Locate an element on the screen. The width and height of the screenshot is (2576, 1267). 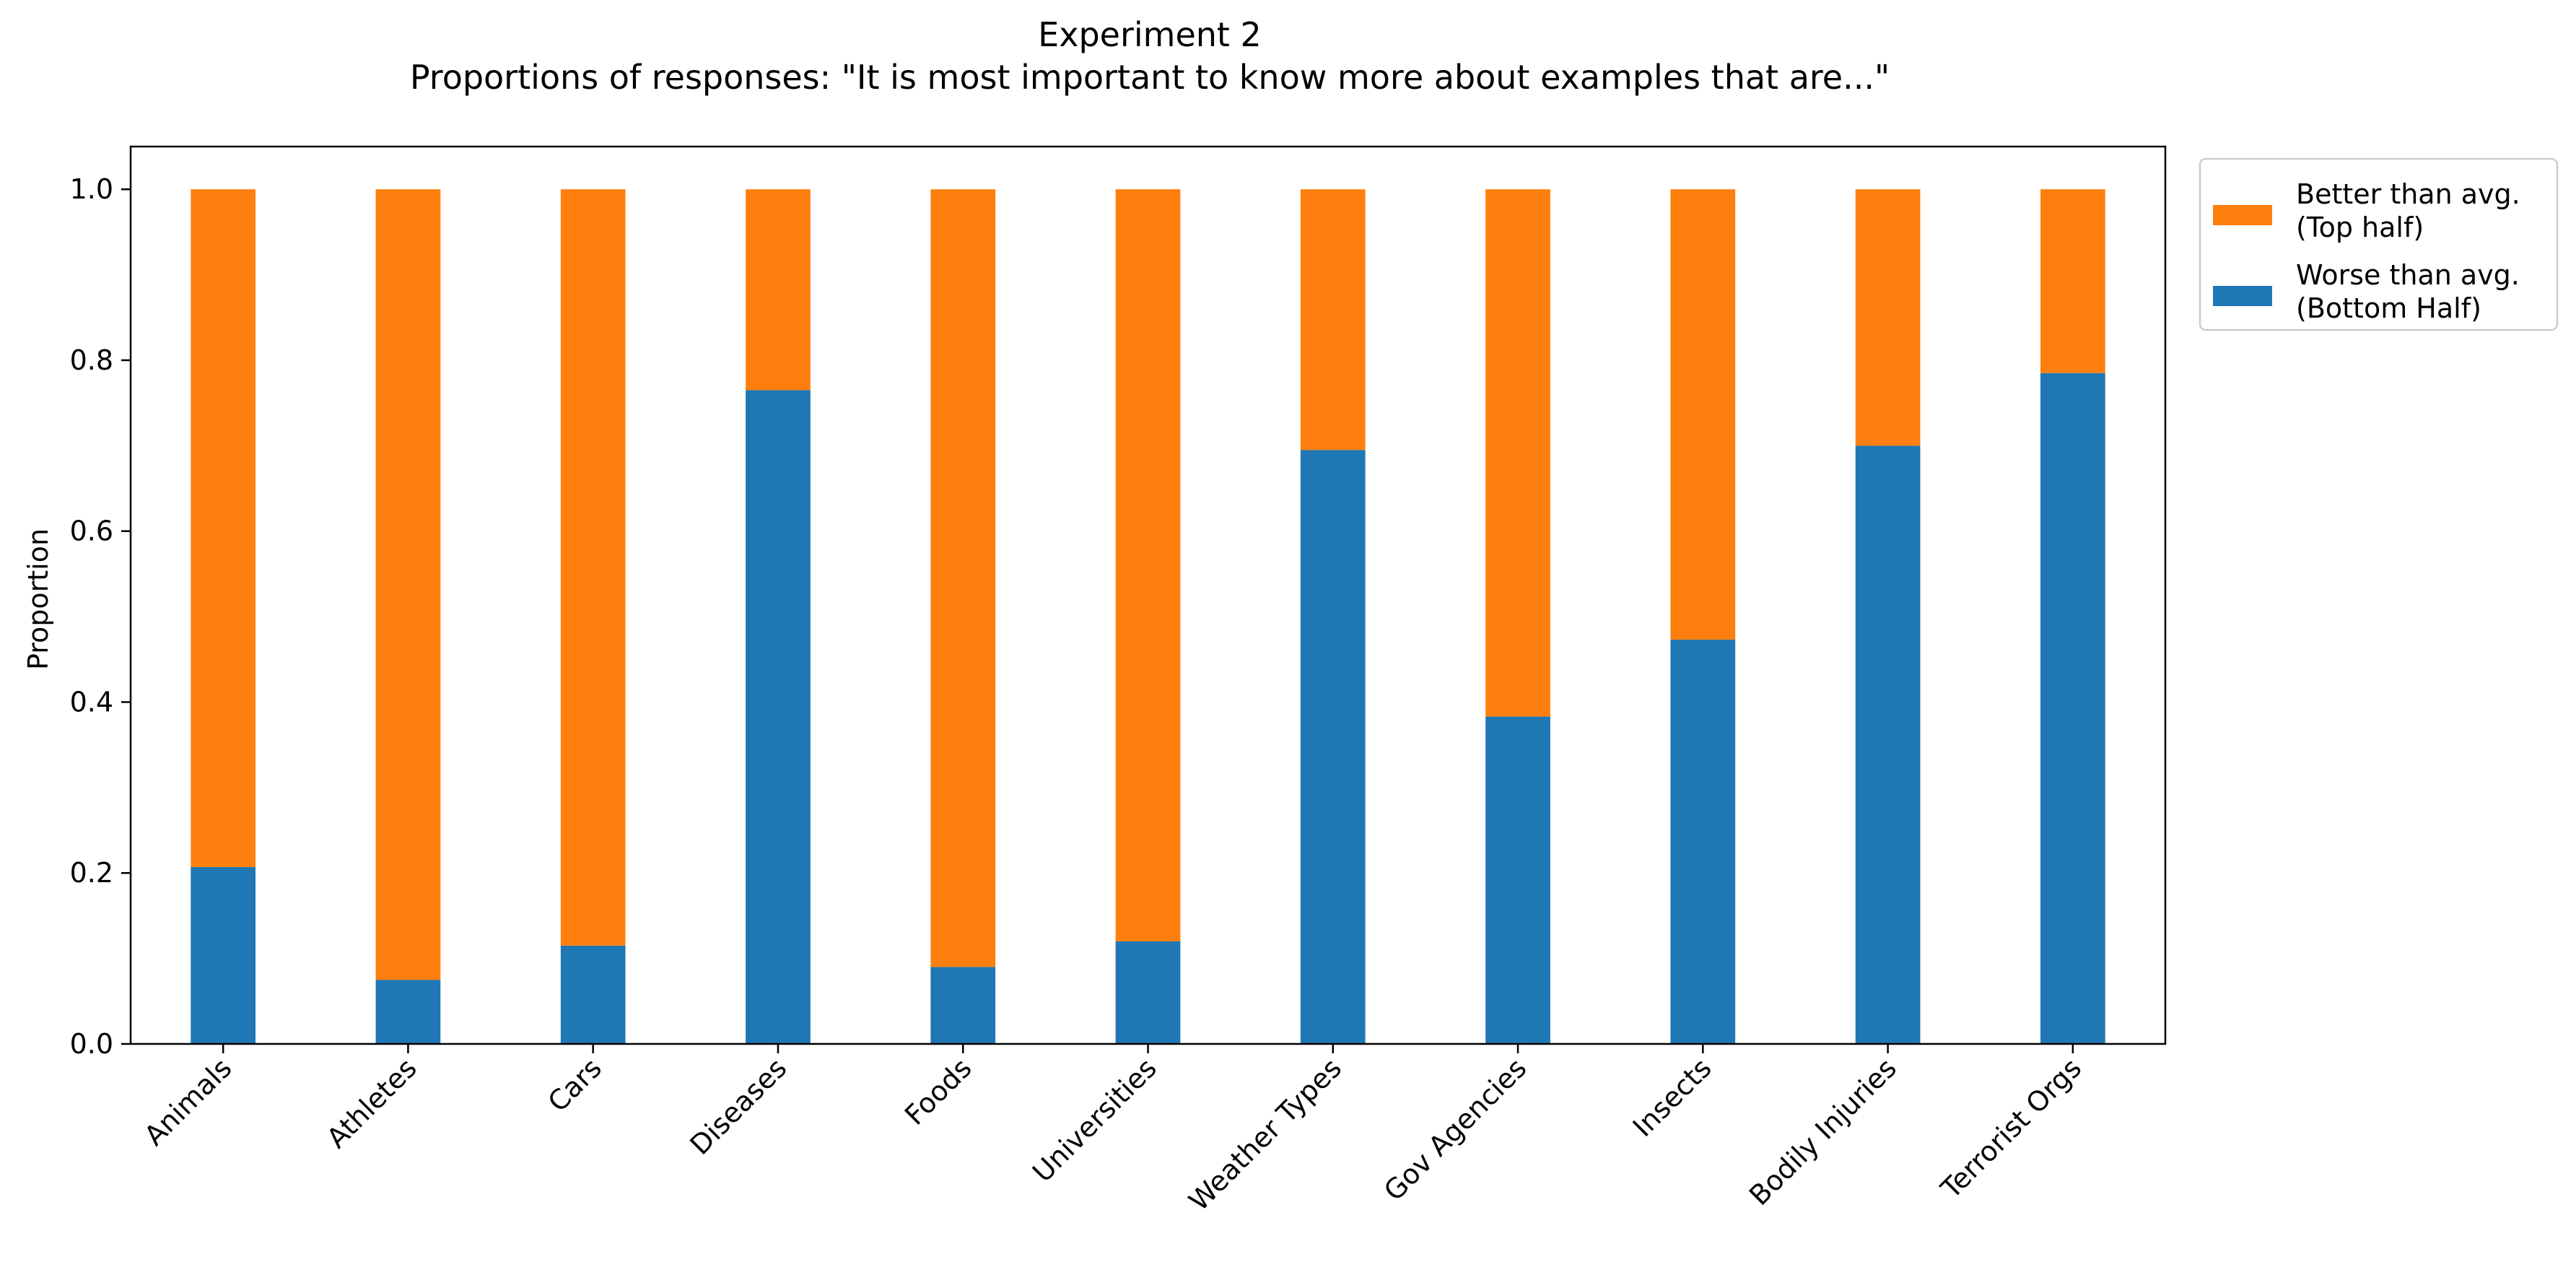
bar-worse-weather-types is located at coordinates (1333, 747).